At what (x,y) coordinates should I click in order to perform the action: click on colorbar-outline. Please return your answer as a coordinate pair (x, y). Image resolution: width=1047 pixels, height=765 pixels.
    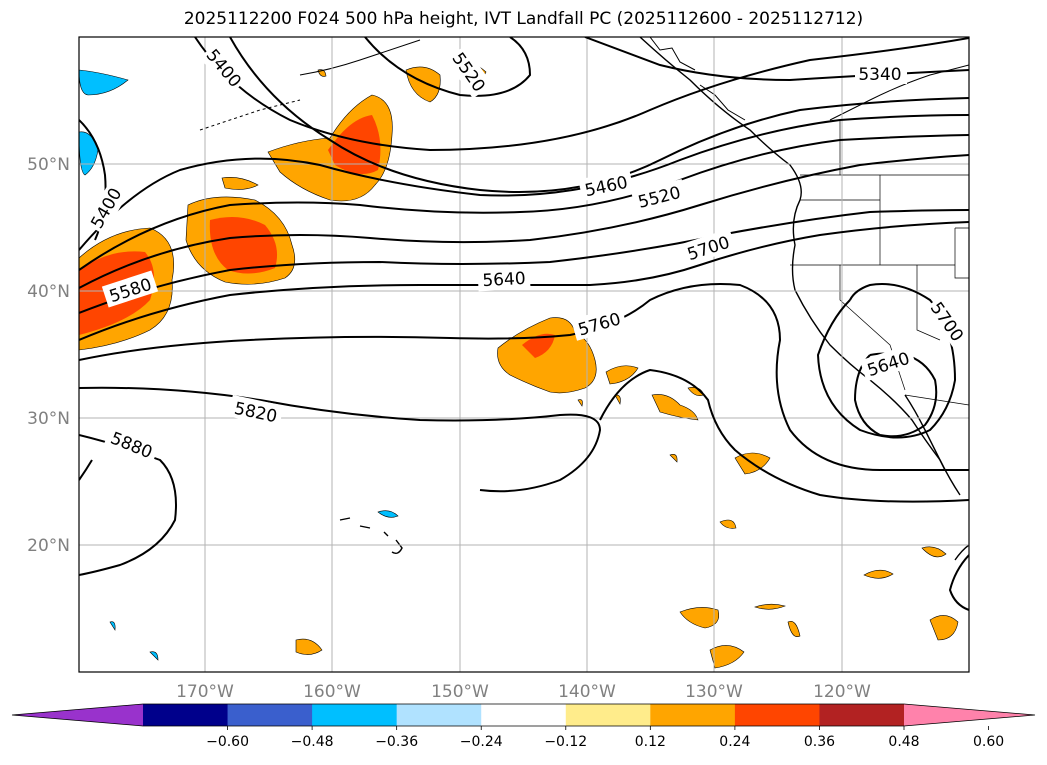
    Looking at the image, I should click on (523, 715).